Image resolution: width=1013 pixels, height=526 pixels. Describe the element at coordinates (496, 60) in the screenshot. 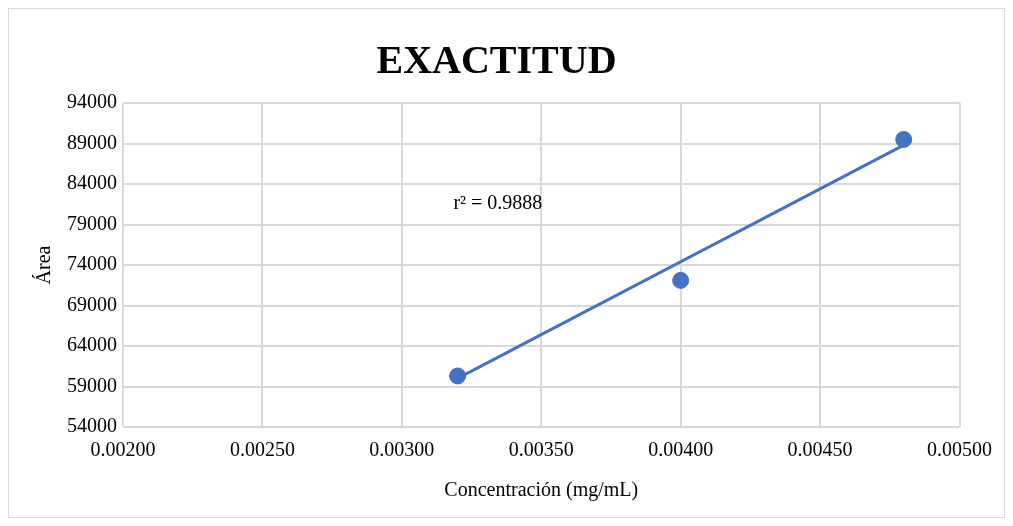

I see `chart-title: EXACTITUD` at that location.